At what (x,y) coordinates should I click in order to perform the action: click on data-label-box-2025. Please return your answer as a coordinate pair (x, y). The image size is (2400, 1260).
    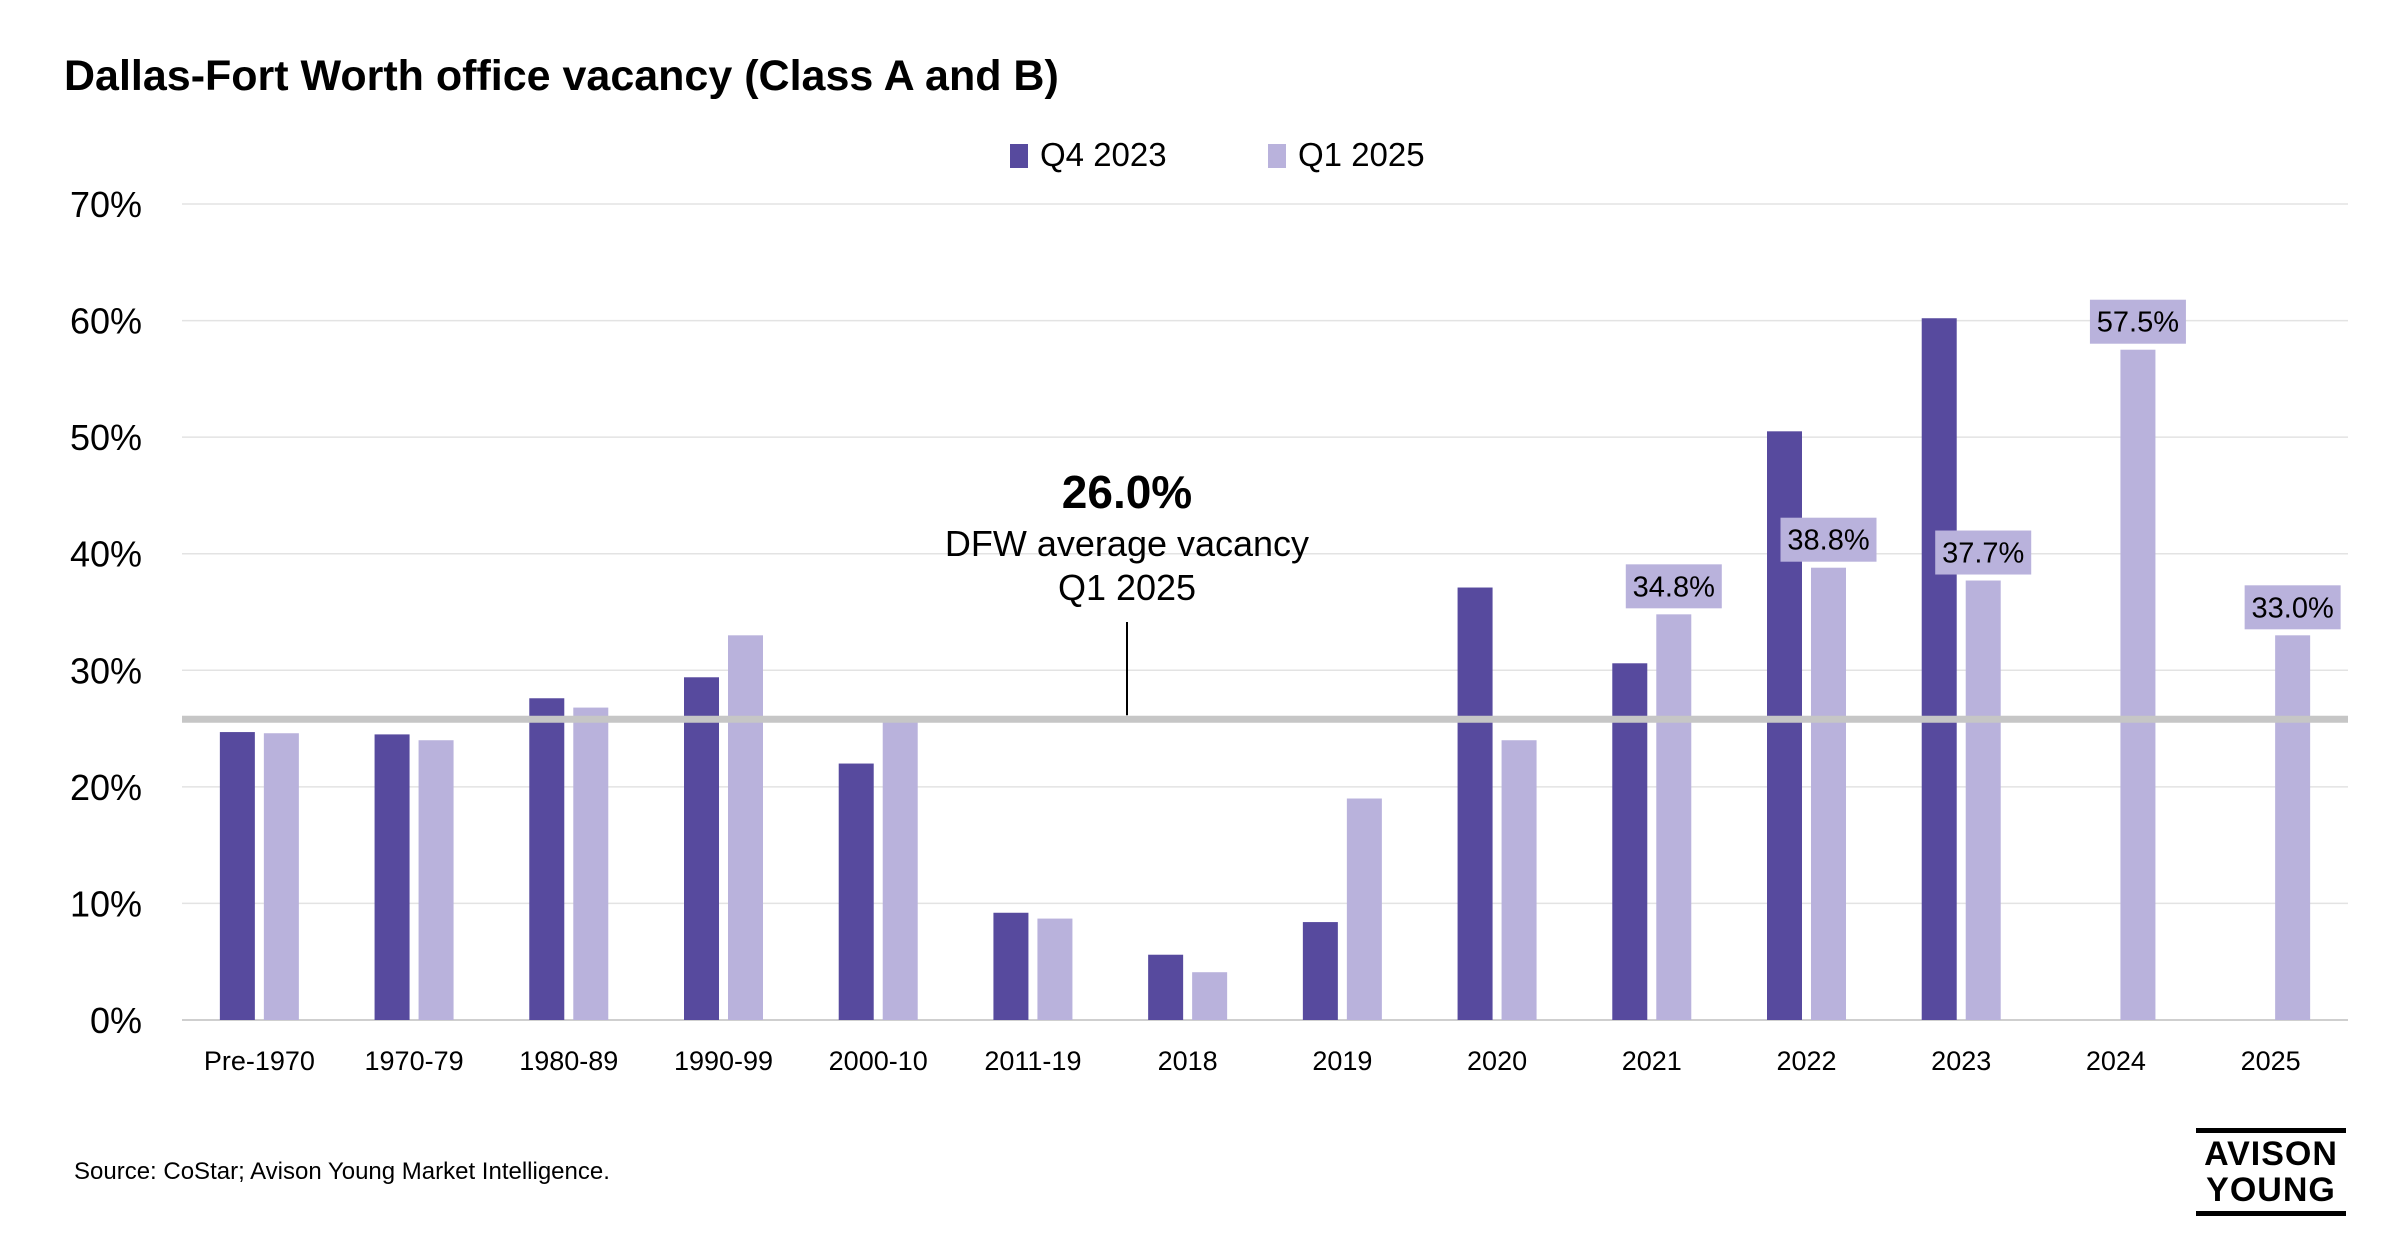
    Looking at the image, I should click on (2292, 607).